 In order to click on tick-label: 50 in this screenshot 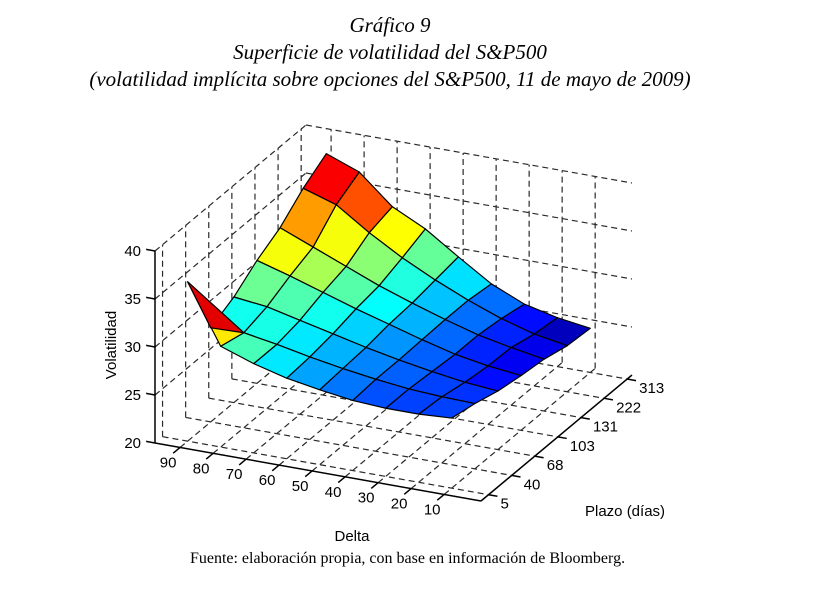, I will do `click(300, 486)`.